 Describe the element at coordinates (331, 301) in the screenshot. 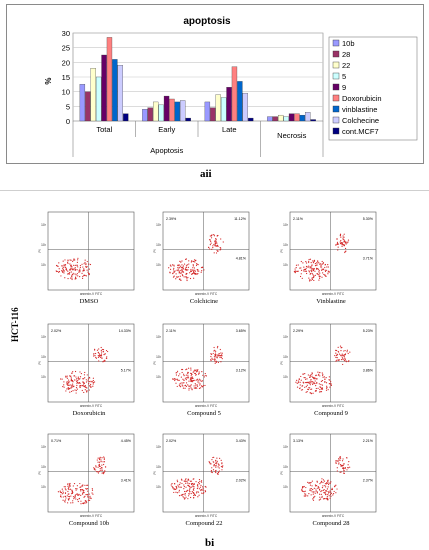

I see `flow-panel-caption: Vinblastine` at that location.